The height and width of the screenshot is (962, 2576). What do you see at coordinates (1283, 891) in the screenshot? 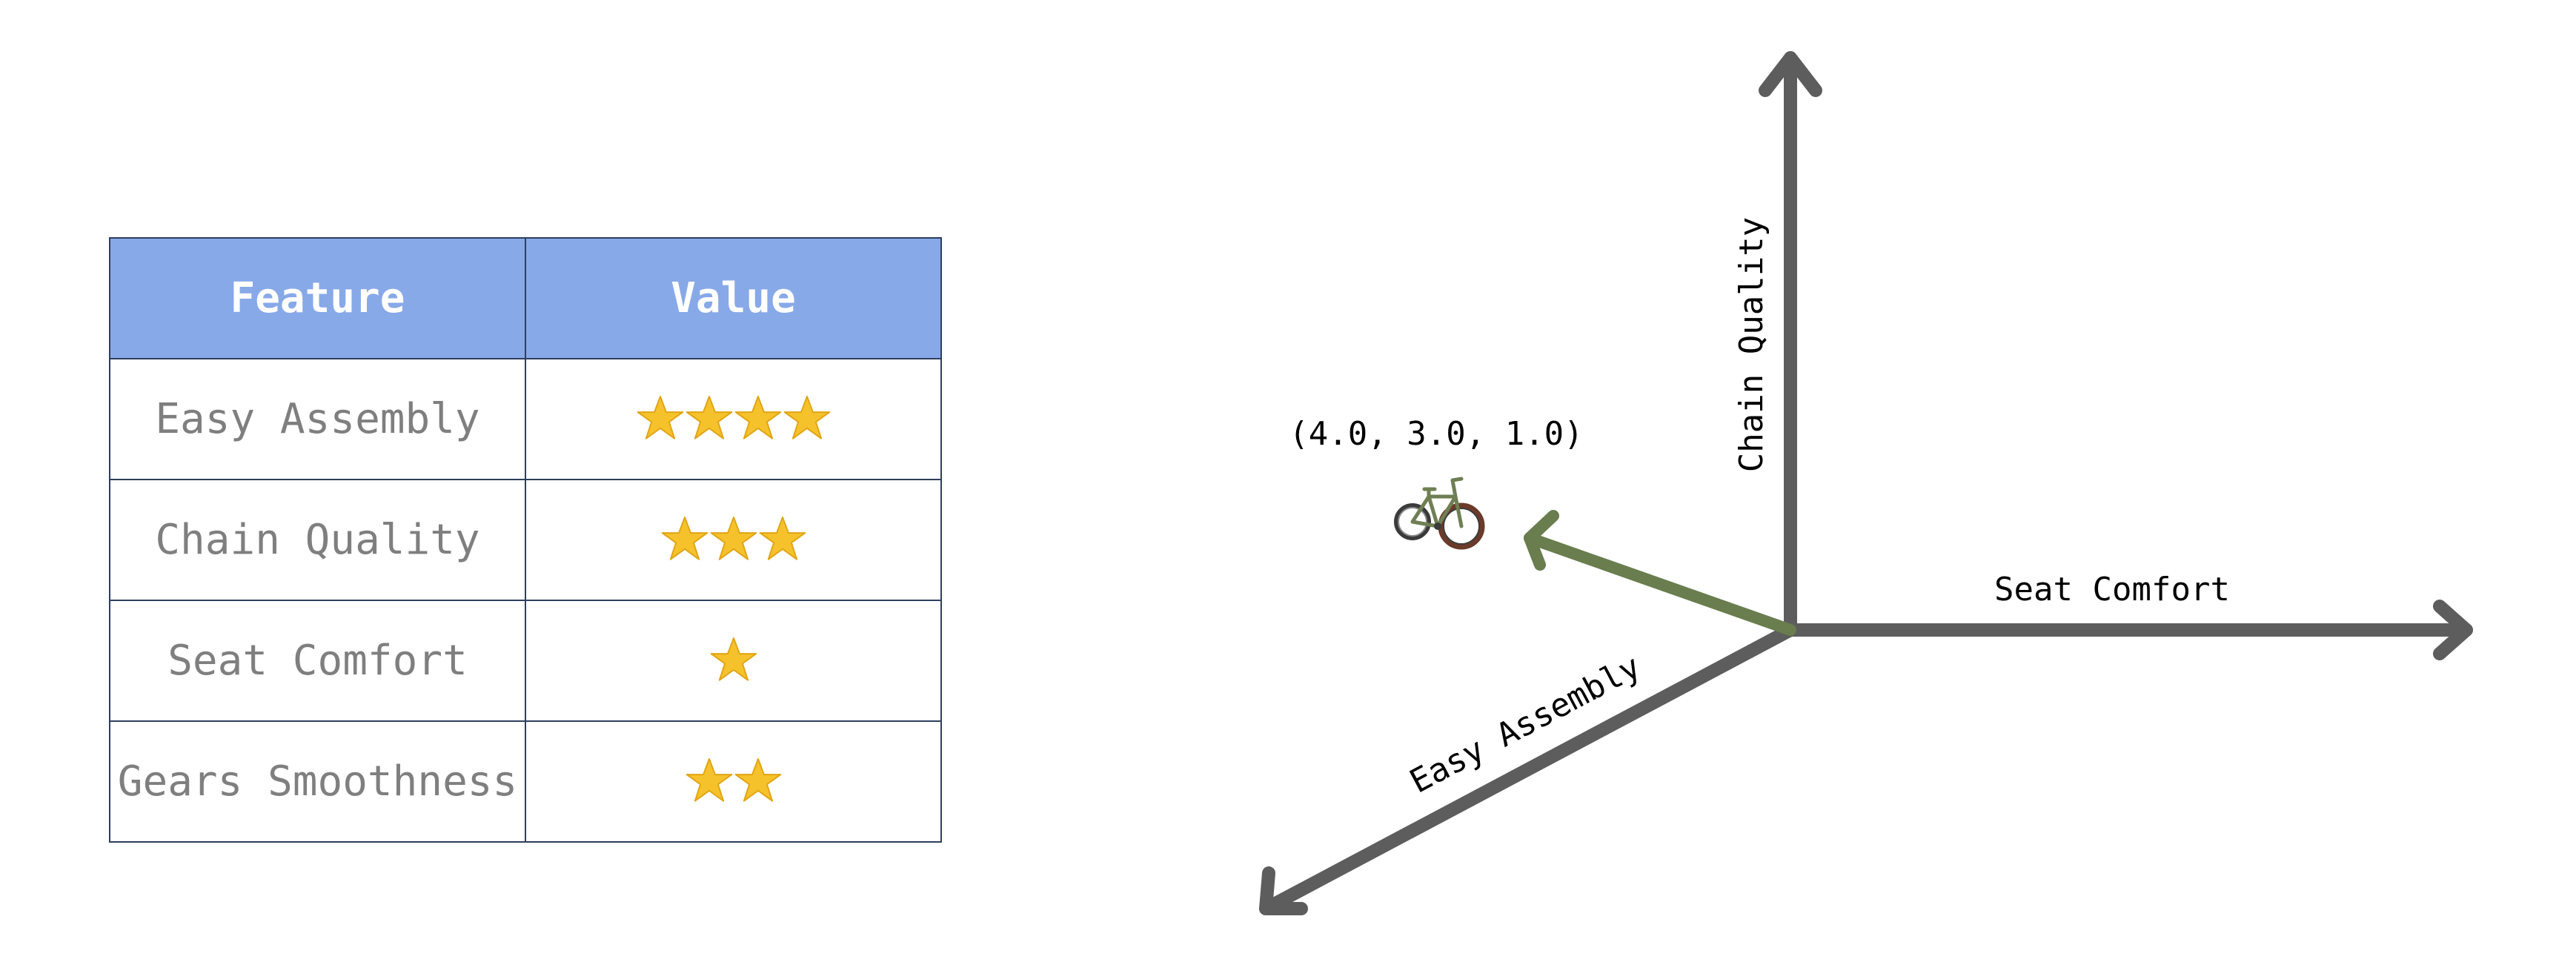
I see `axis-diagonal-arrowhead` at bounding box center [1283, 891].